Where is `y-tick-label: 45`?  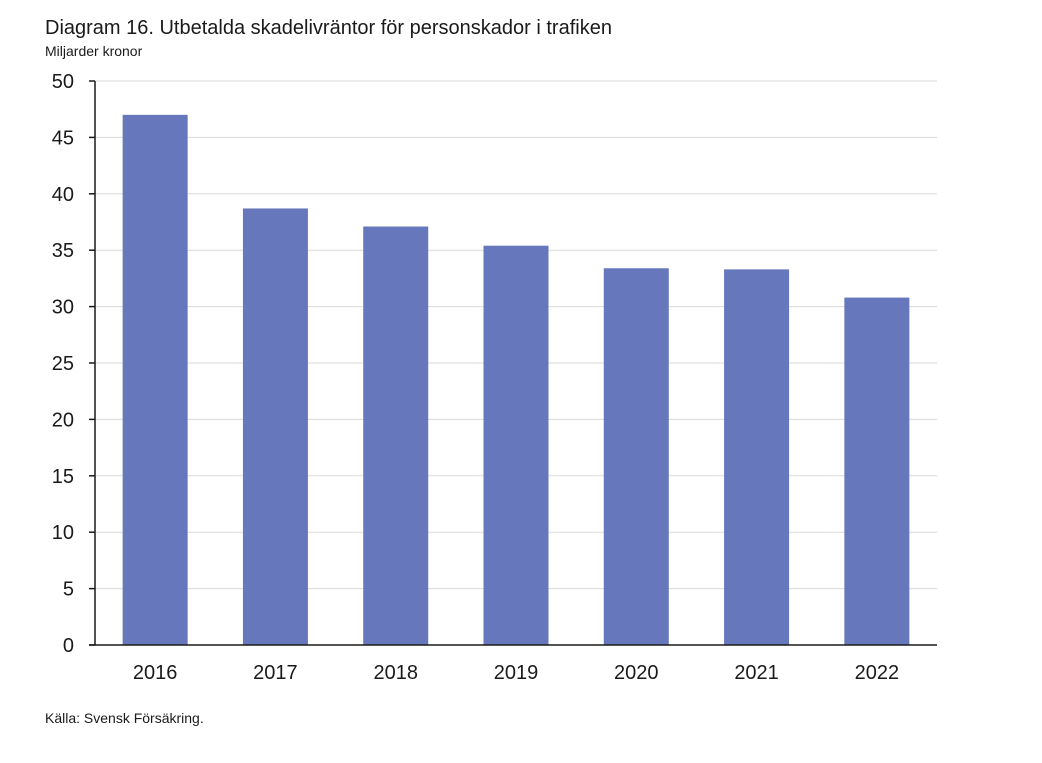
y-tick-label: 45 is located at coordinates (63, 138).